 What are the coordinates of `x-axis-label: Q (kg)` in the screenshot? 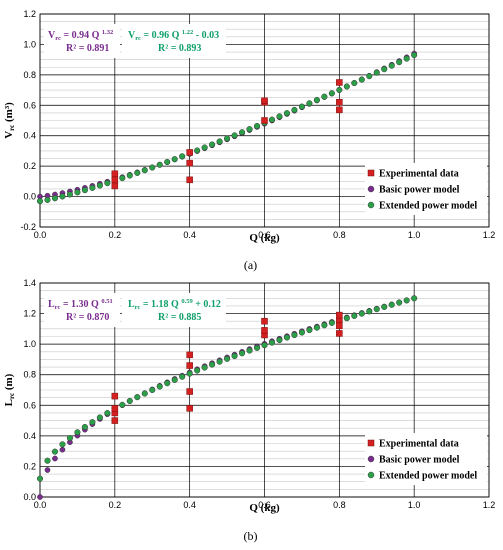 It's located at (264, 238).